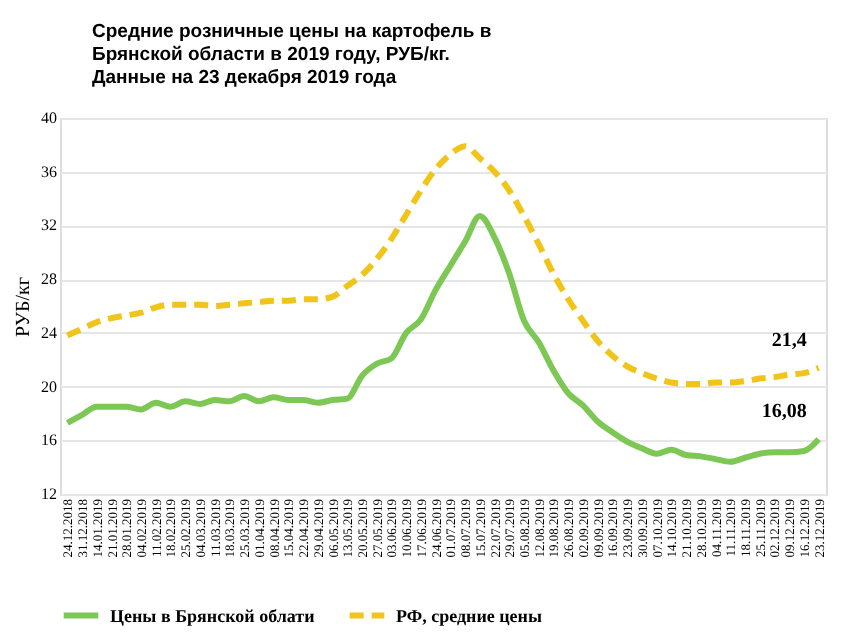 This screenshot has height=640, width=854. What do you see at coordinates (49, 440) in the screenshot?
I see `y-tick-label: 16` at bounding box center [49, 440].